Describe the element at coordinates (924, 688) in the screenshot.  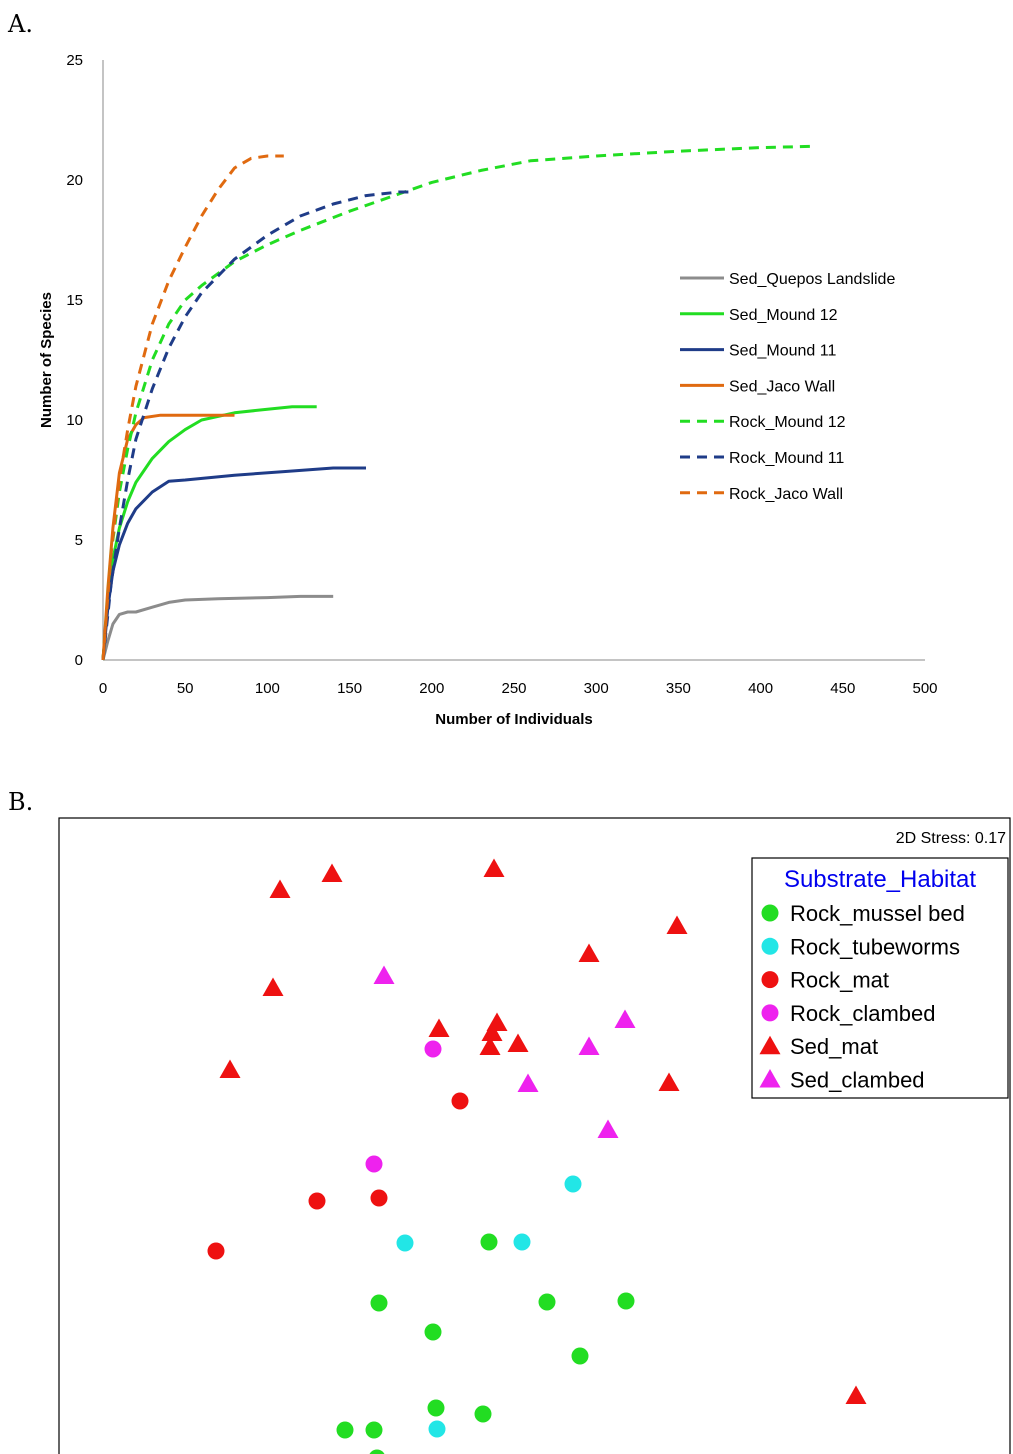
I see `x-tick-label: 500` at that location.